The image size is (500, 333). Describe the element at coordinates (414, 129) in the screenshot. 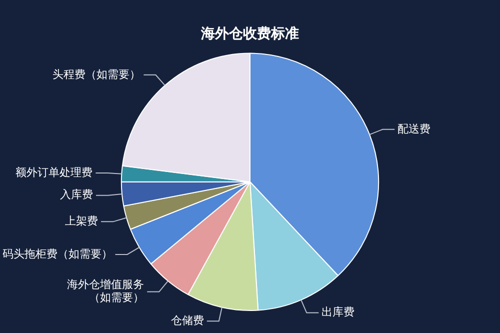

I see `slice-label: 配送费` at that location.